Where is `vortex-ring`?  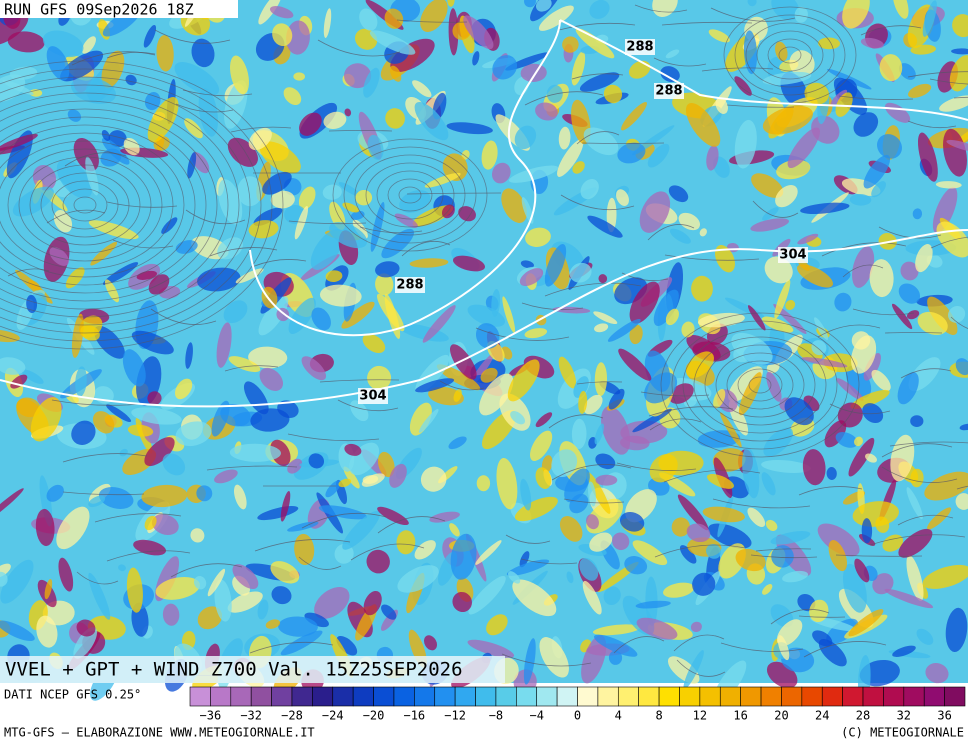
vortex-ring is located at coordinates (760, 385).